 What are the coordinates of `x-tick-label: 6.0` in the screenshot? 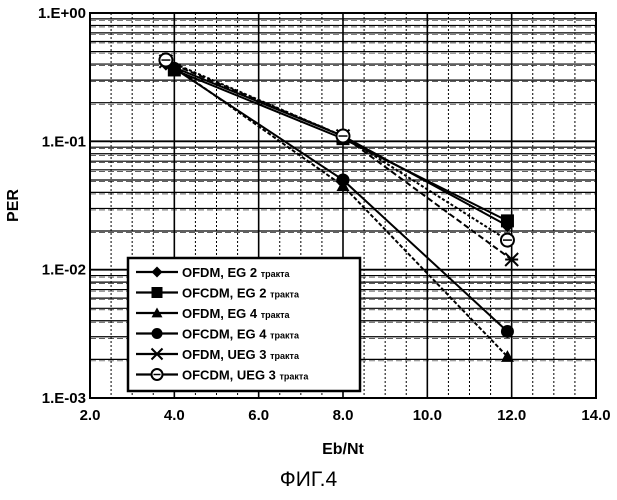 It's located at (258, 415).